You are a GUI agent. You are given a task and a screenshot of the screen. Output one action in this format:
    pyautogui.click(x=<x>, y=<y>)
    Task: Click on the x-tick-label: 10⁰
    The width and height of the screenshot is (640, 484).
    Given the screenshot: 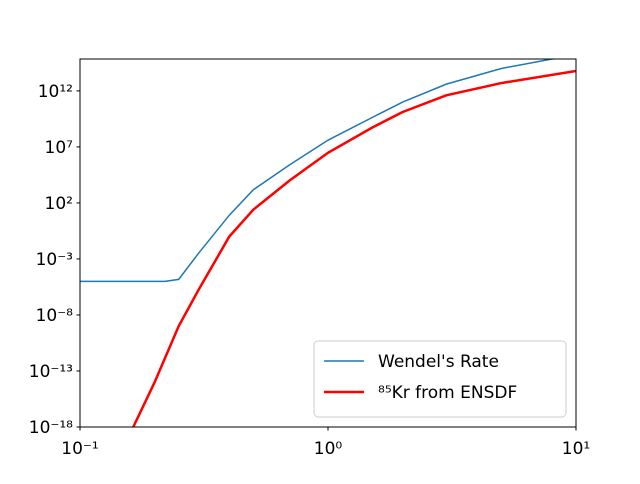 What is the action you would take?
    pyautogui.click(x=328, y=449)
    